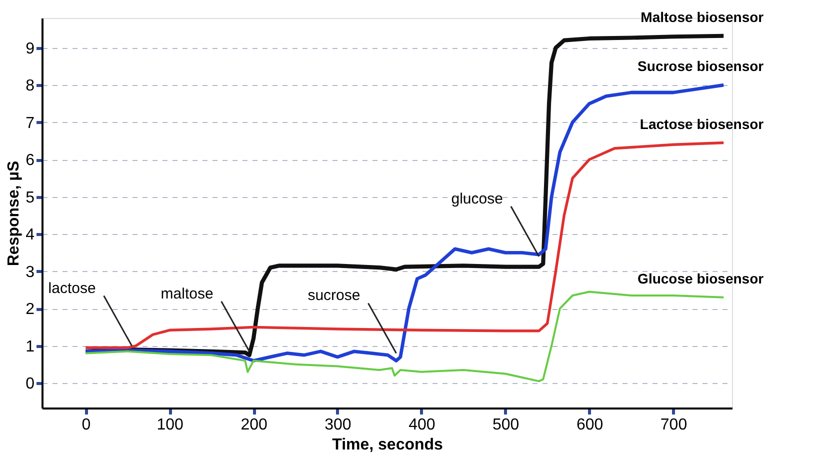  Describe the element at coordinates (422, 425) in the screenshot. I see `x-tick-label: 400` at that location.